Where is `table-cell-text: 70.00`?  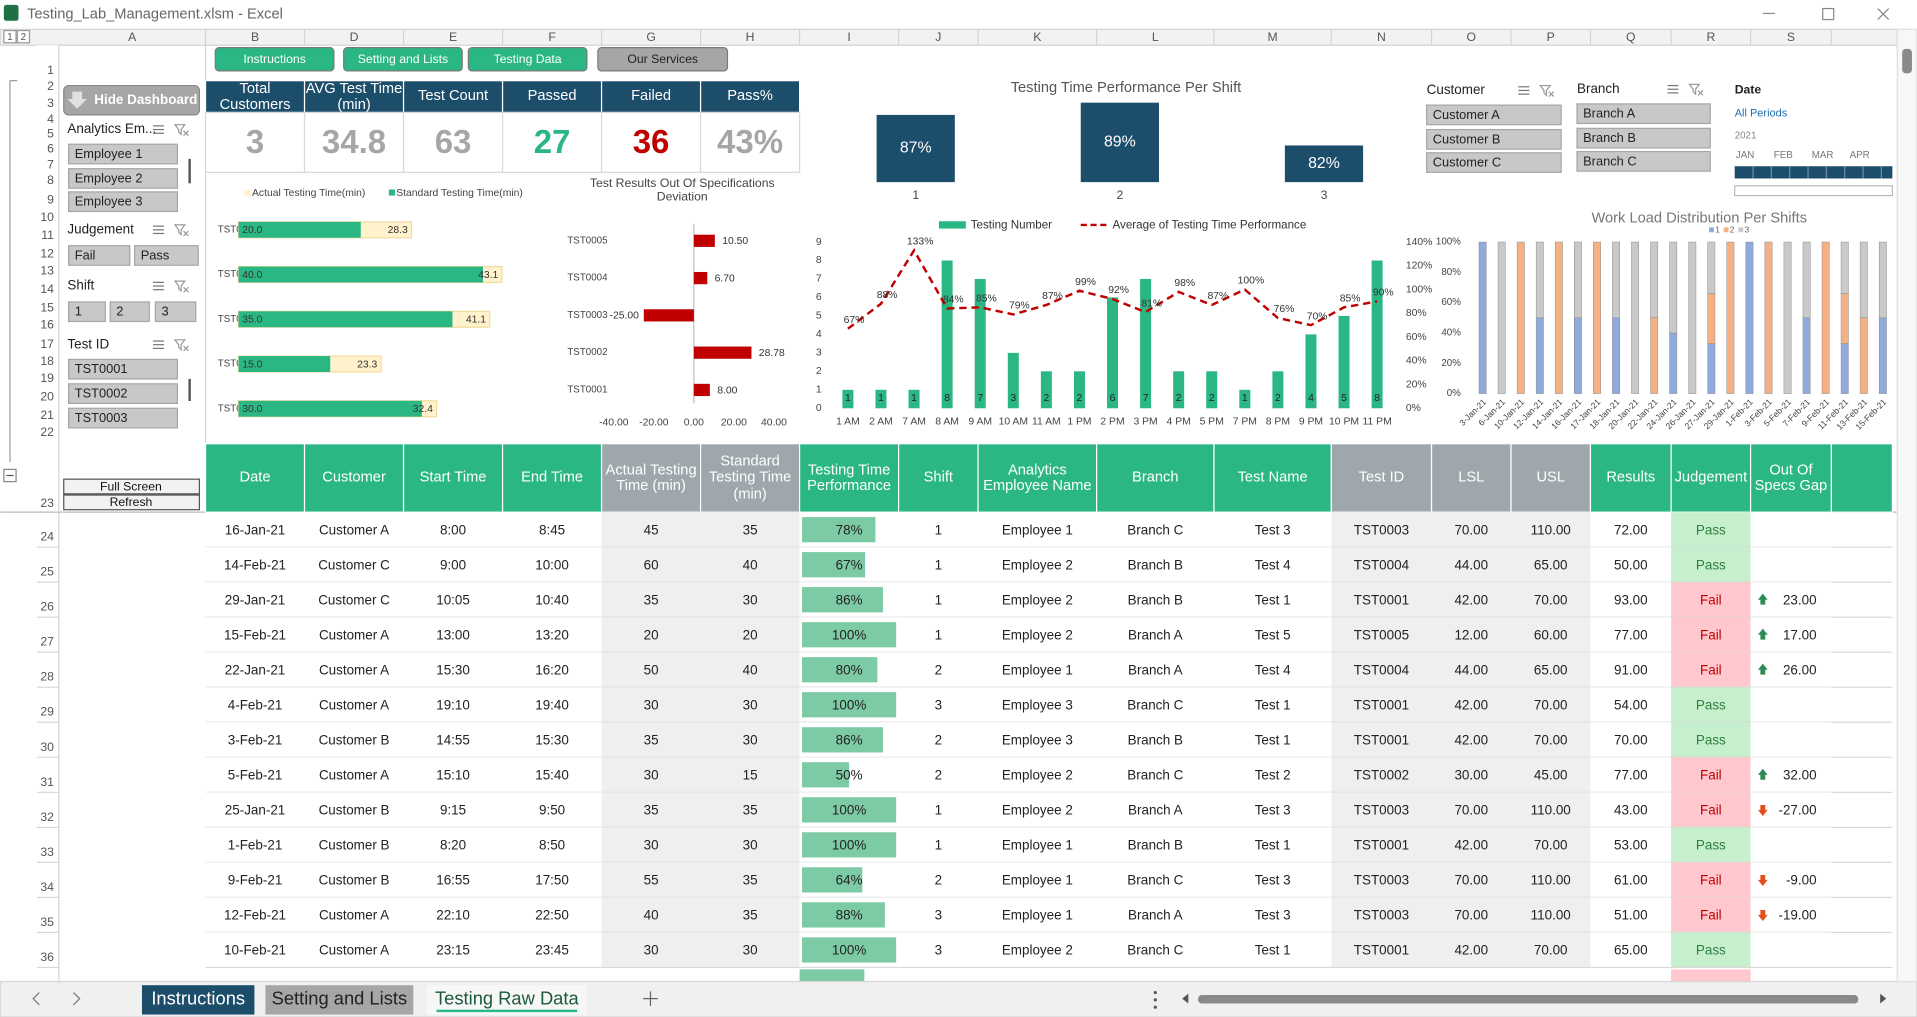
table-cell-text: 70.00 is located at coordinates (1551, 845).